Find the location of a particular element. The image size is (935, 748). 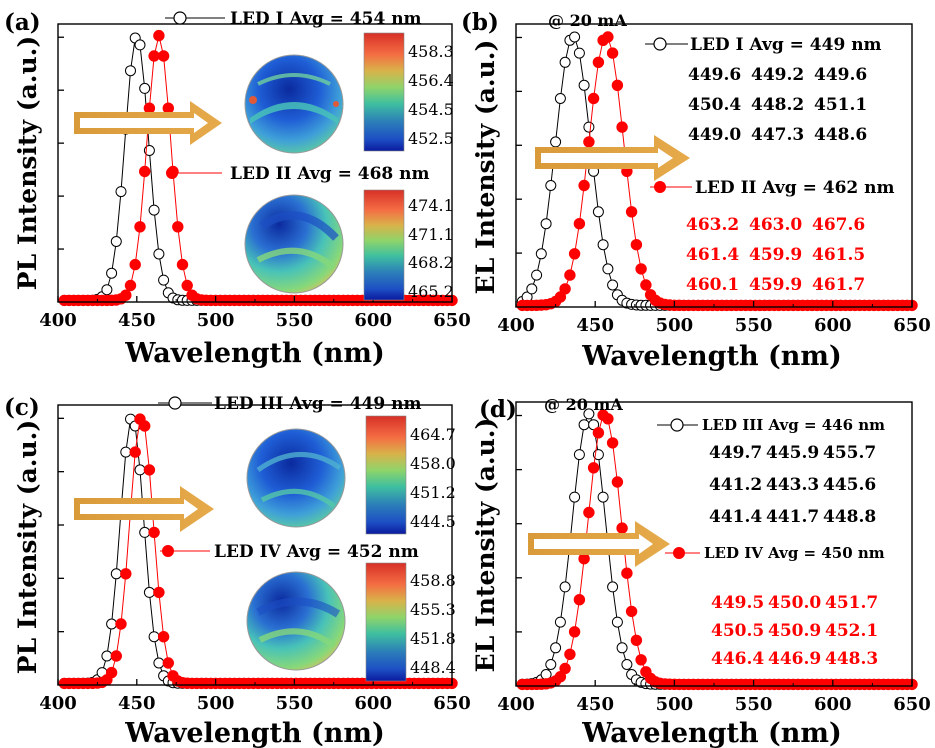

table-cell: 459.9 is located at coordinates (775, 285).